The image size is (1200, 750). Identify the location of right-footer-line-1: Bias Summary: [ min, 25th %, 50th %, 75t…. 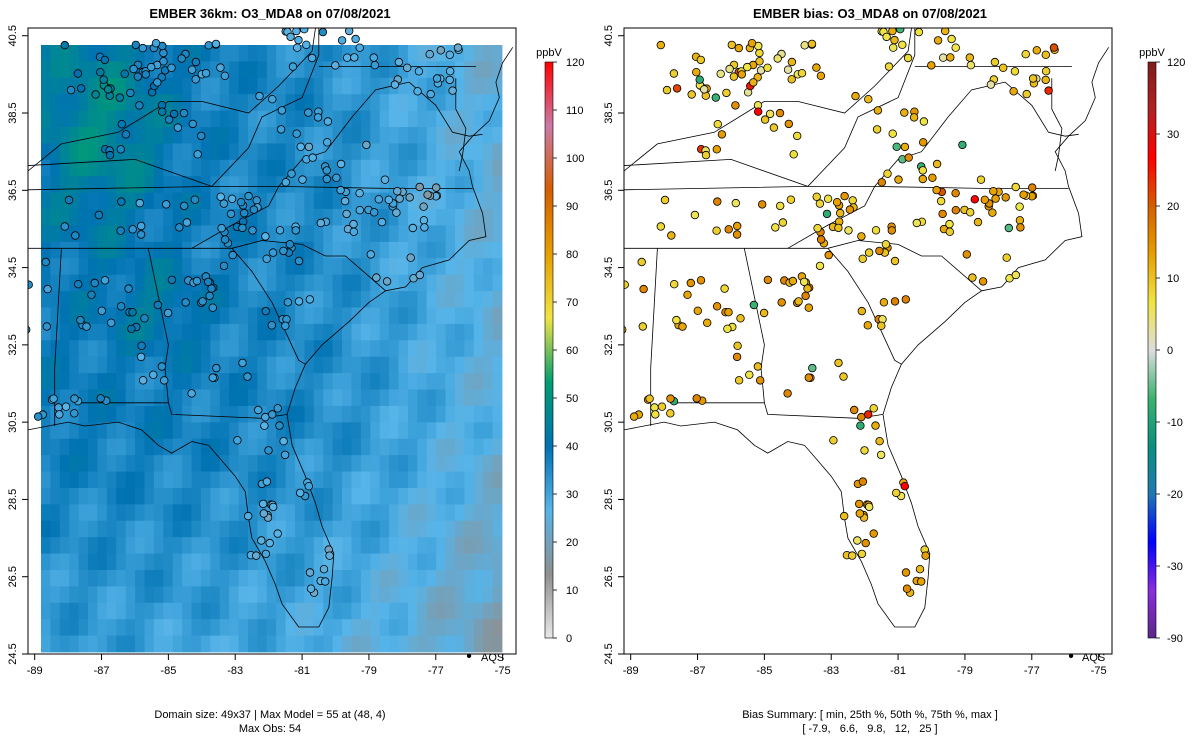
(870, 715).